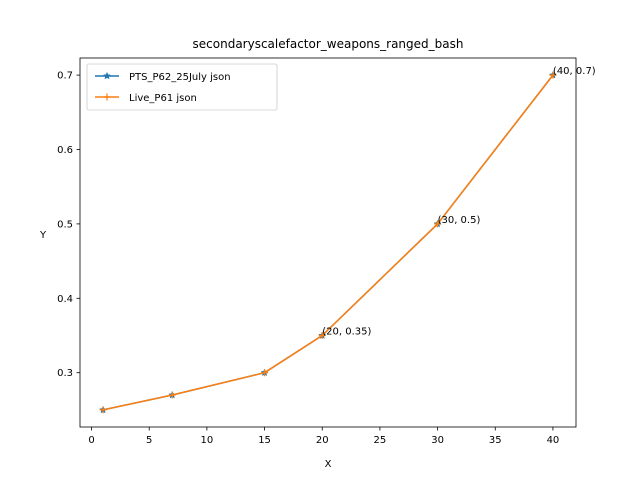 The height and width of the screenshot is (480, 640). I want to click on x-tick-label: 35, so click(495, 440).